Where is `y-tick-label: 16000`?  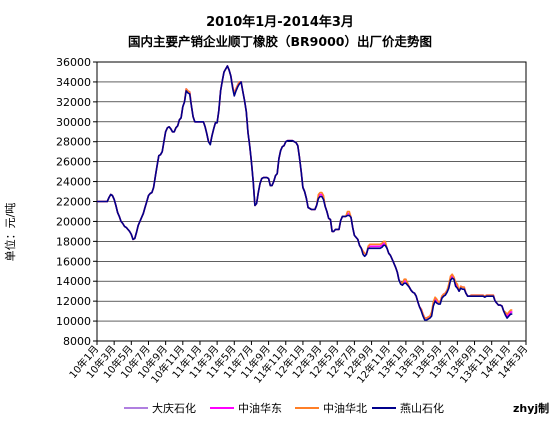 y-tick-label: 16000 is located at coordinates (73, 261).